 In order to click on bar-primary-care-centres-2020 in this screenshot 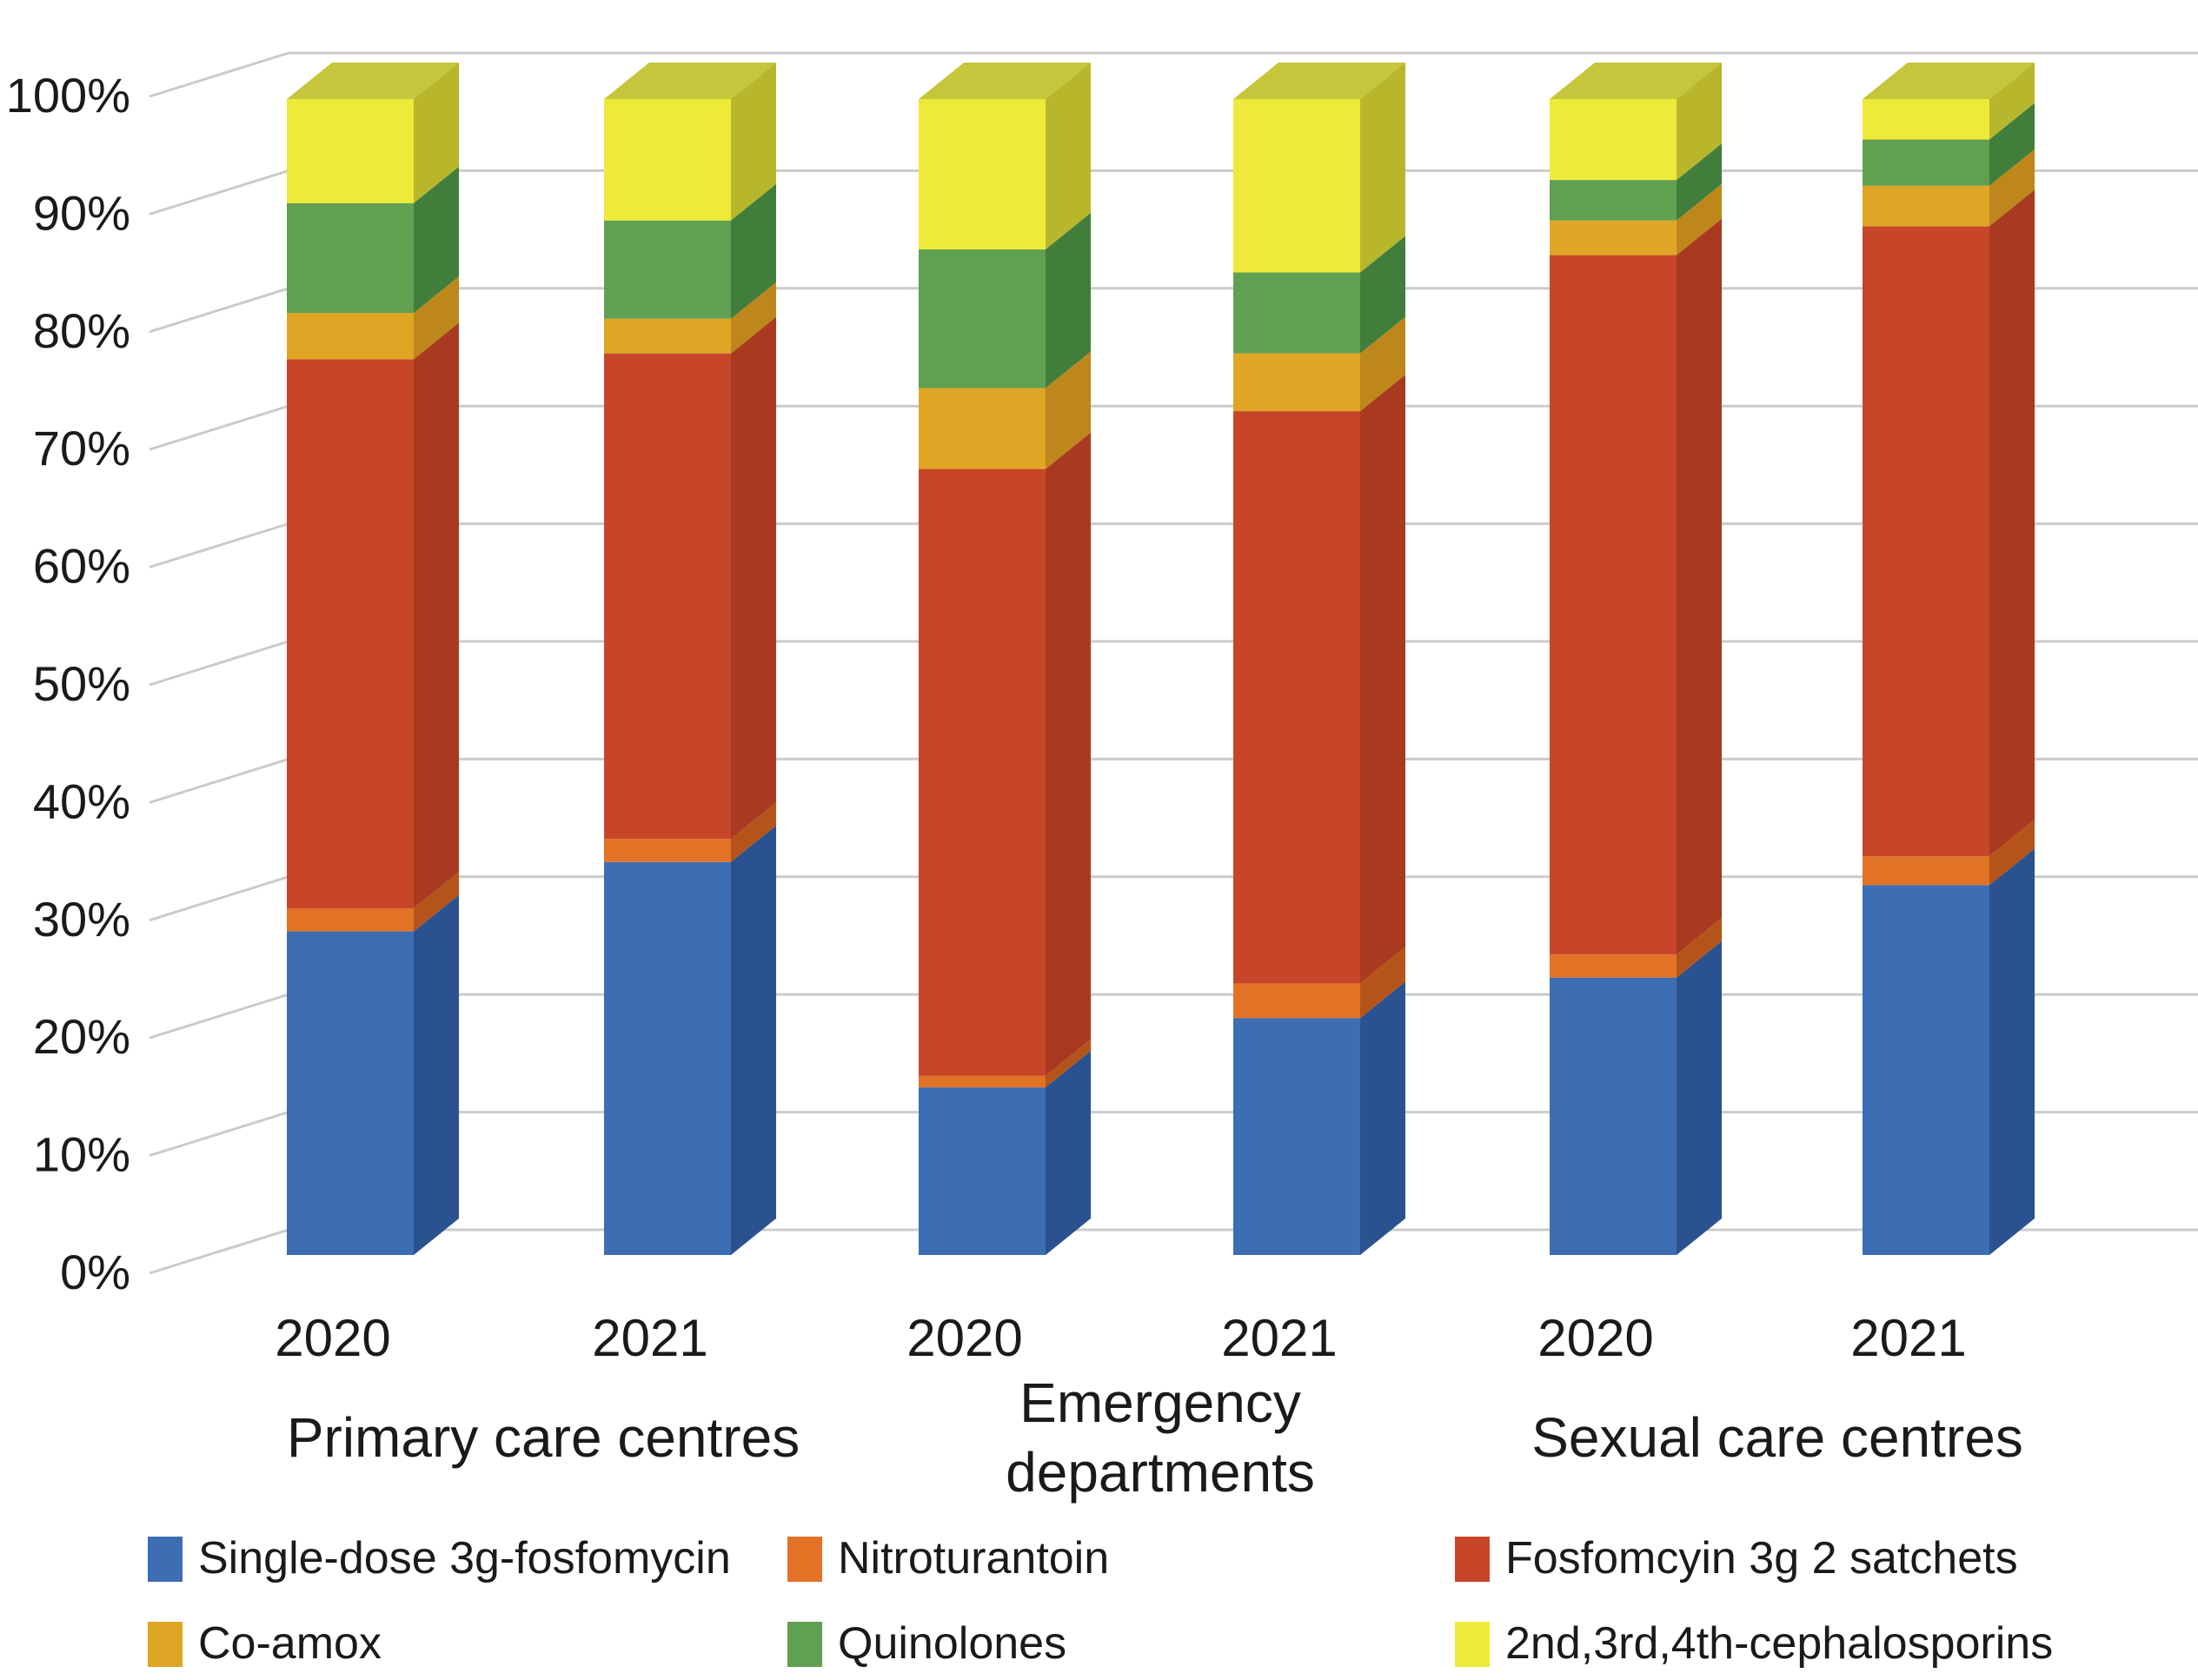, I will do `click(373, 659)`.